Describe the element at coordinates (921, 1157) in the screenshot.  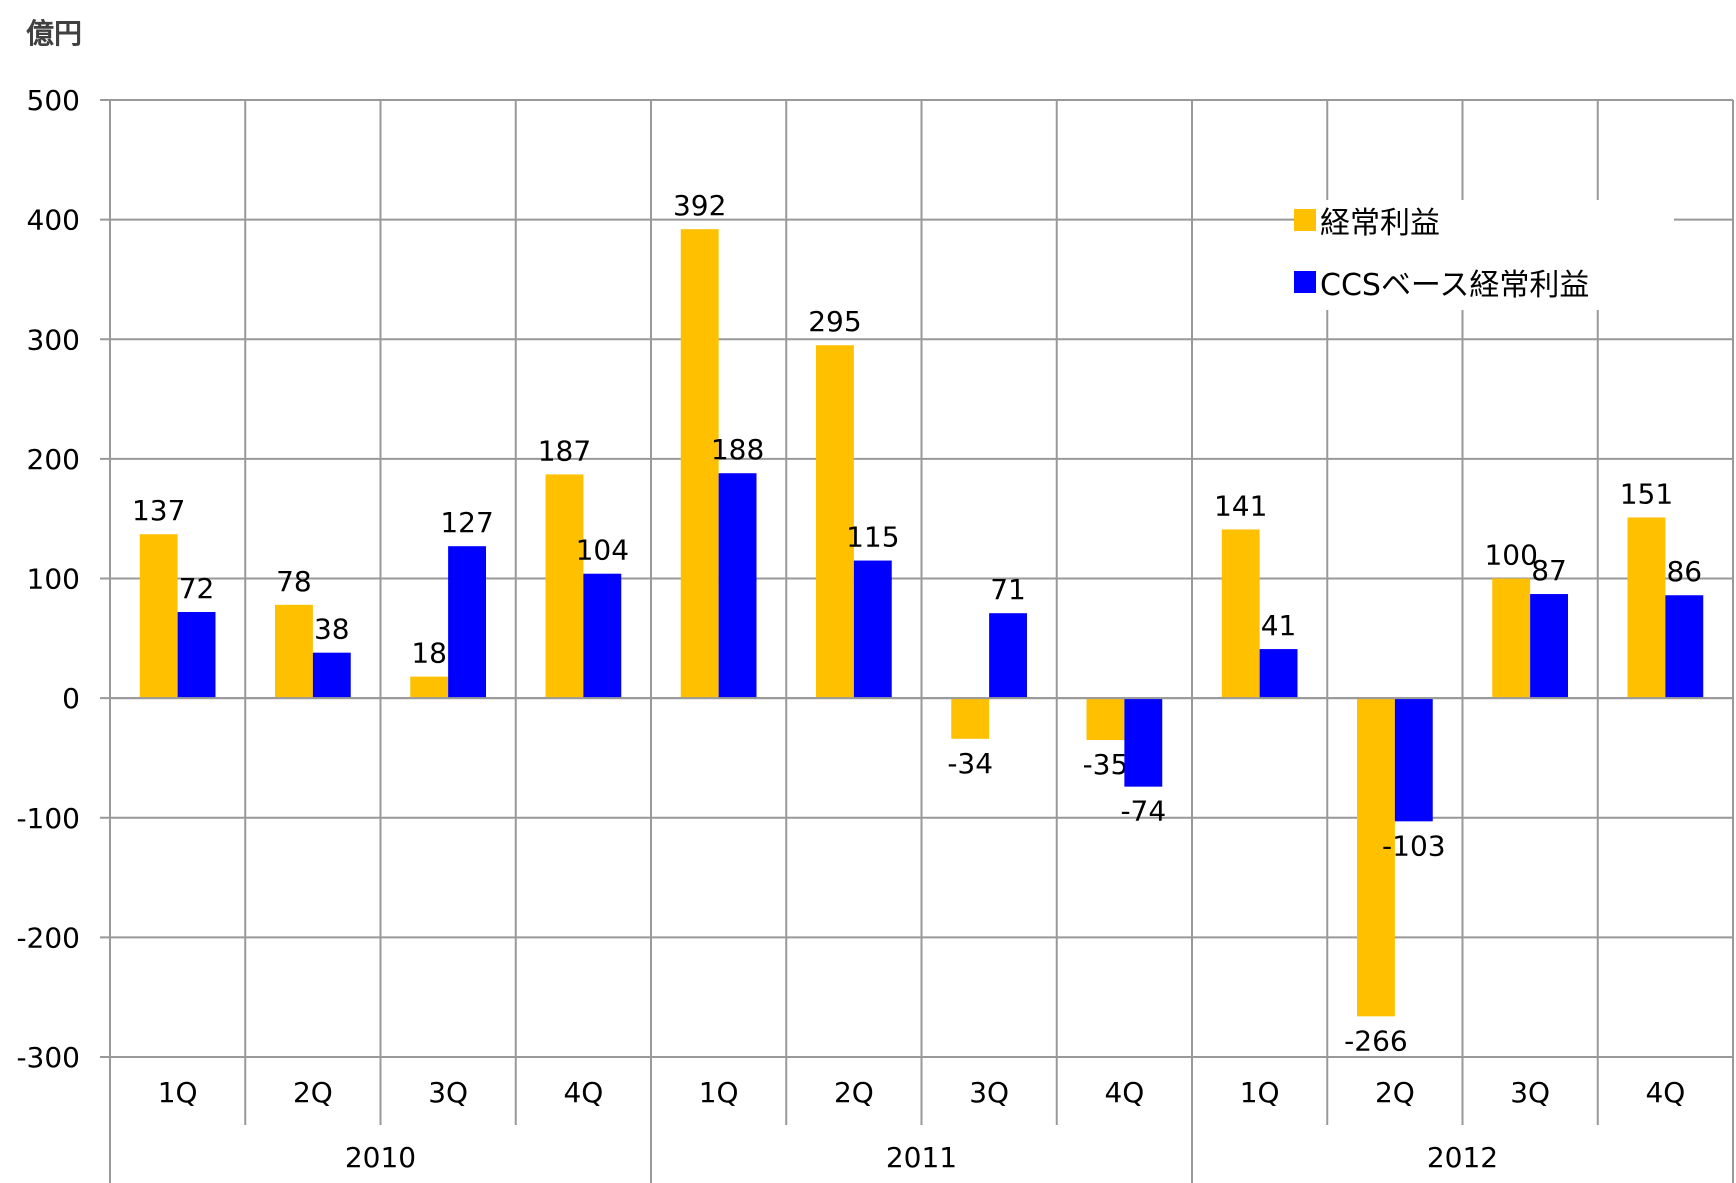
I see `x-tick-label-year: 2011` at that location.